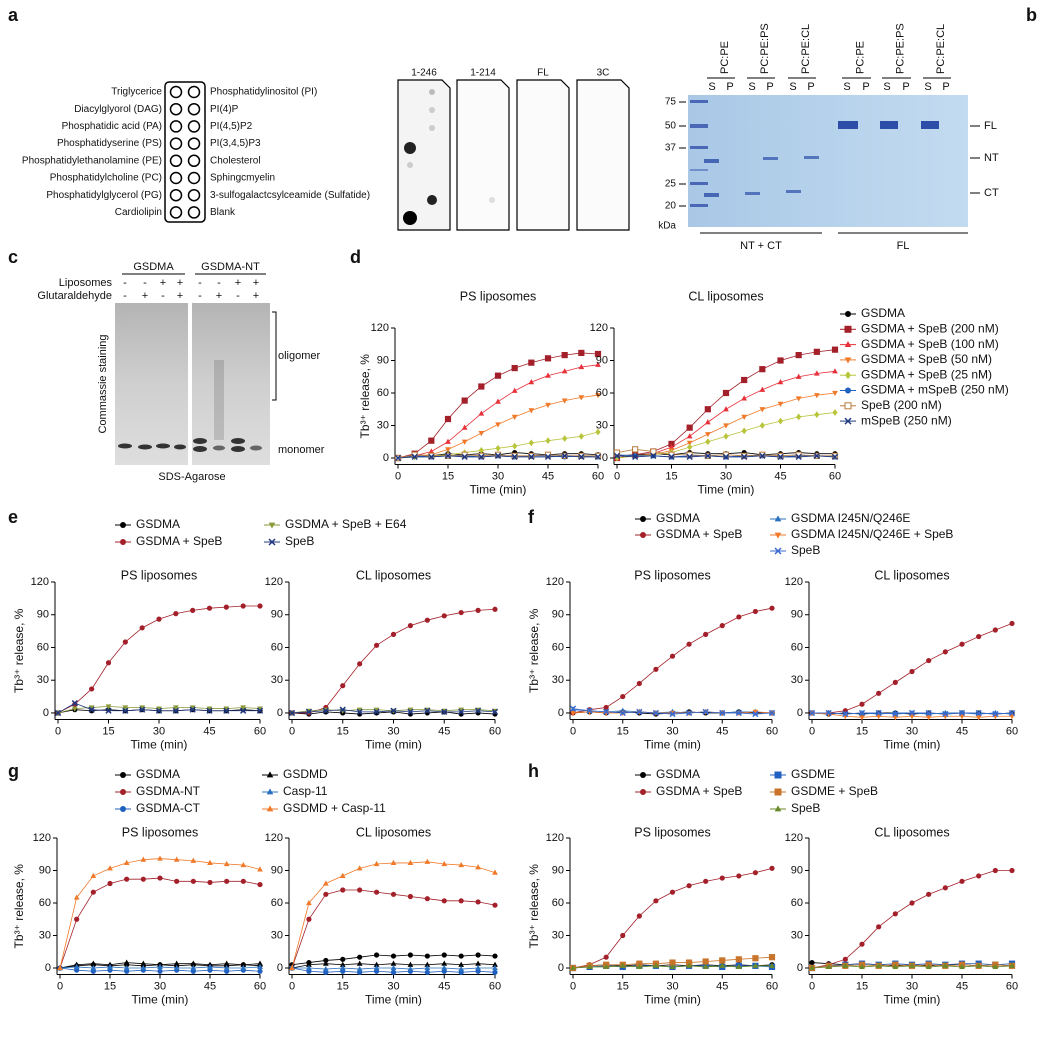 The height and width of the screenshot is (1048, 1050). I want to click on bracket, so click(274, 356).